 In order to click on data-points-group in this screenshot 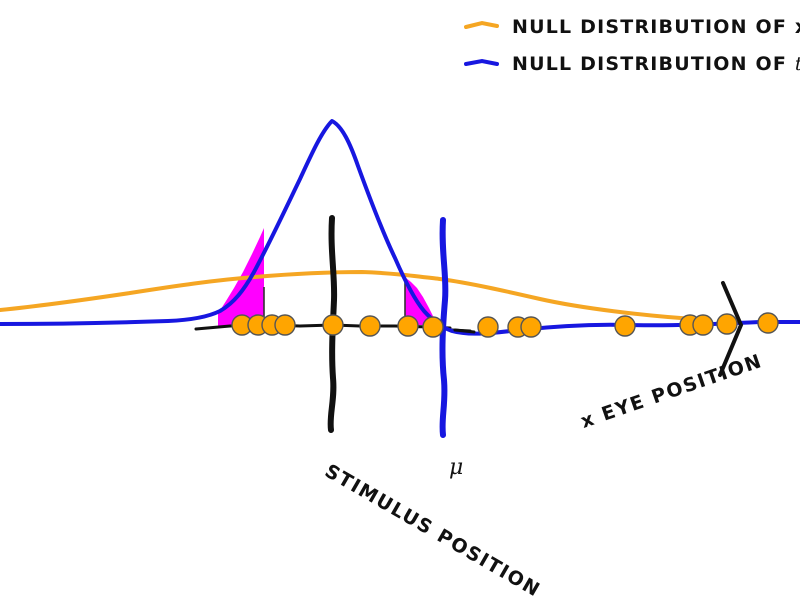, I will do `click(505, 325)`.